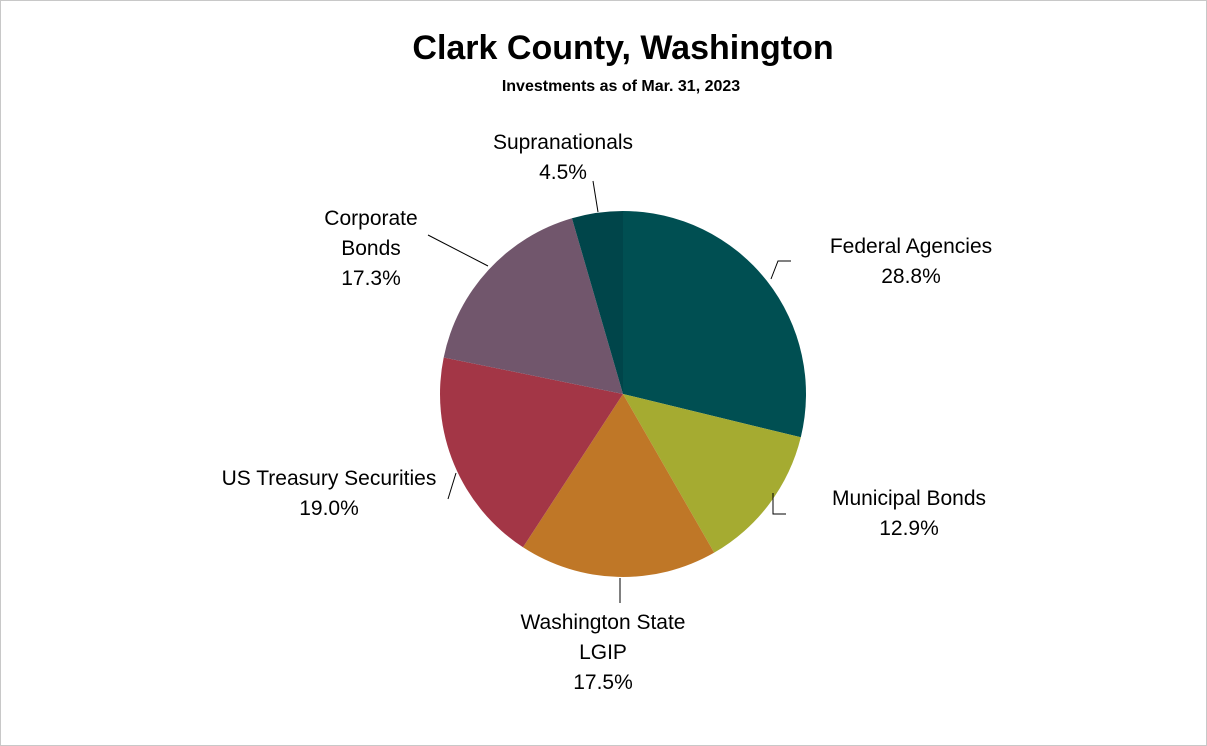 The width and height of the screenshot is (1207, 746). I want to click on data-label-name: Washington State, so click(603, 622).